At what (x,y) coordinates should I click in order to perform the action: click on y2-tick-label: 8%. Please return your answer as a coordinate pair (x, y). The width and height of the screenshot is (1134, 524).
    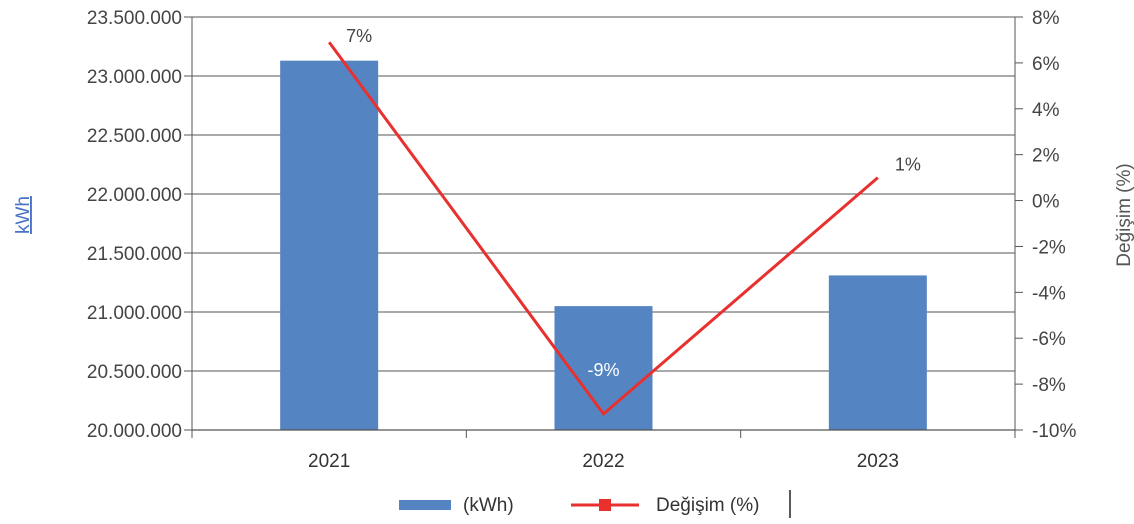
    Looking at the image, I should click on (1046, 18).